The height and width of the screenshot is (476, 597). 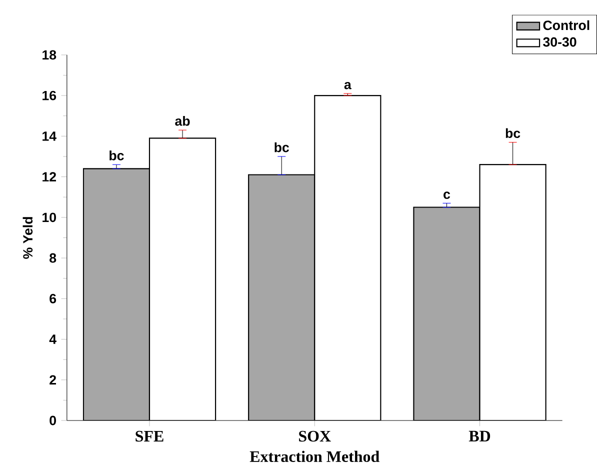 What do you see at coordinates (49, 55) in the screenshot?
I see `y-tick-label: 18` at bounding box center [49, 55].